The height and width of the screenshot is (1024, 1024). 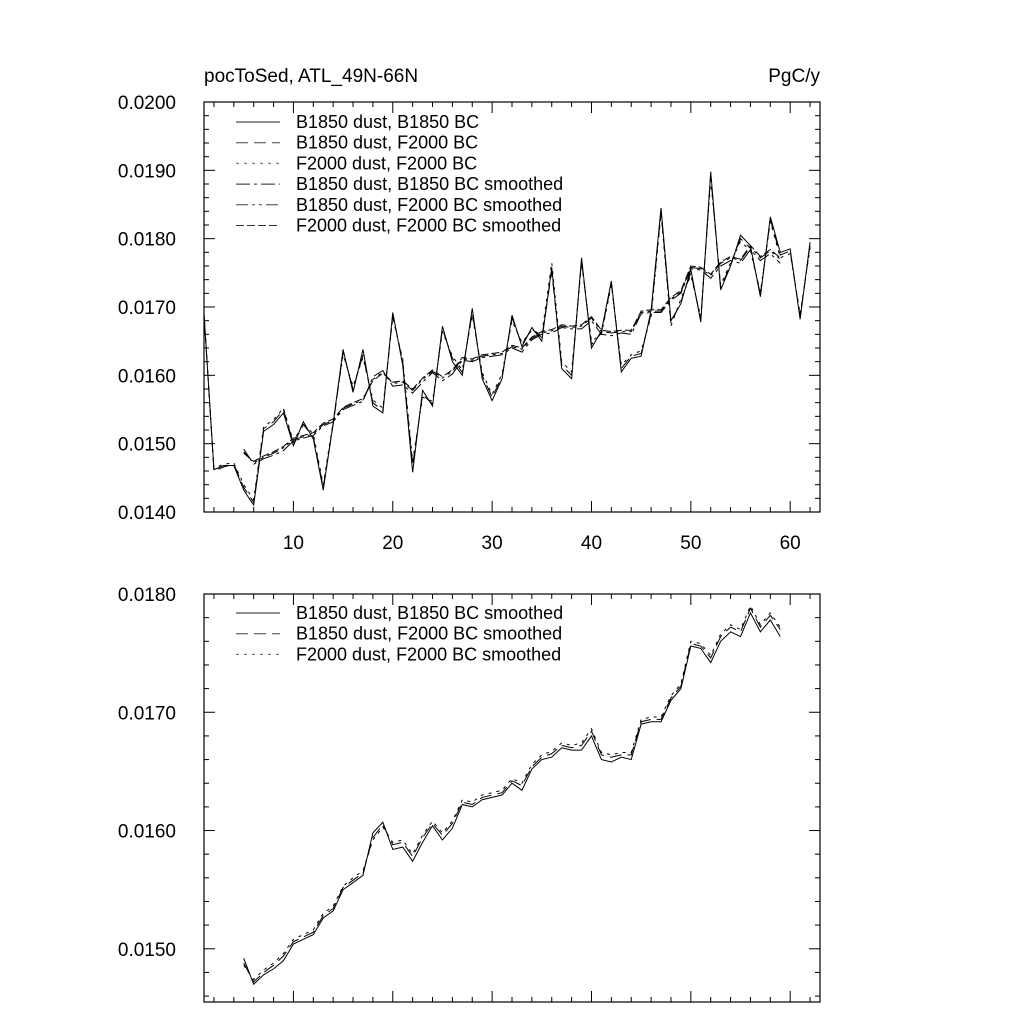 What do you see at coordinates (794, 76) in the screenshot?
I see `units-label: PgC/y` at bounding box center [794, 76].